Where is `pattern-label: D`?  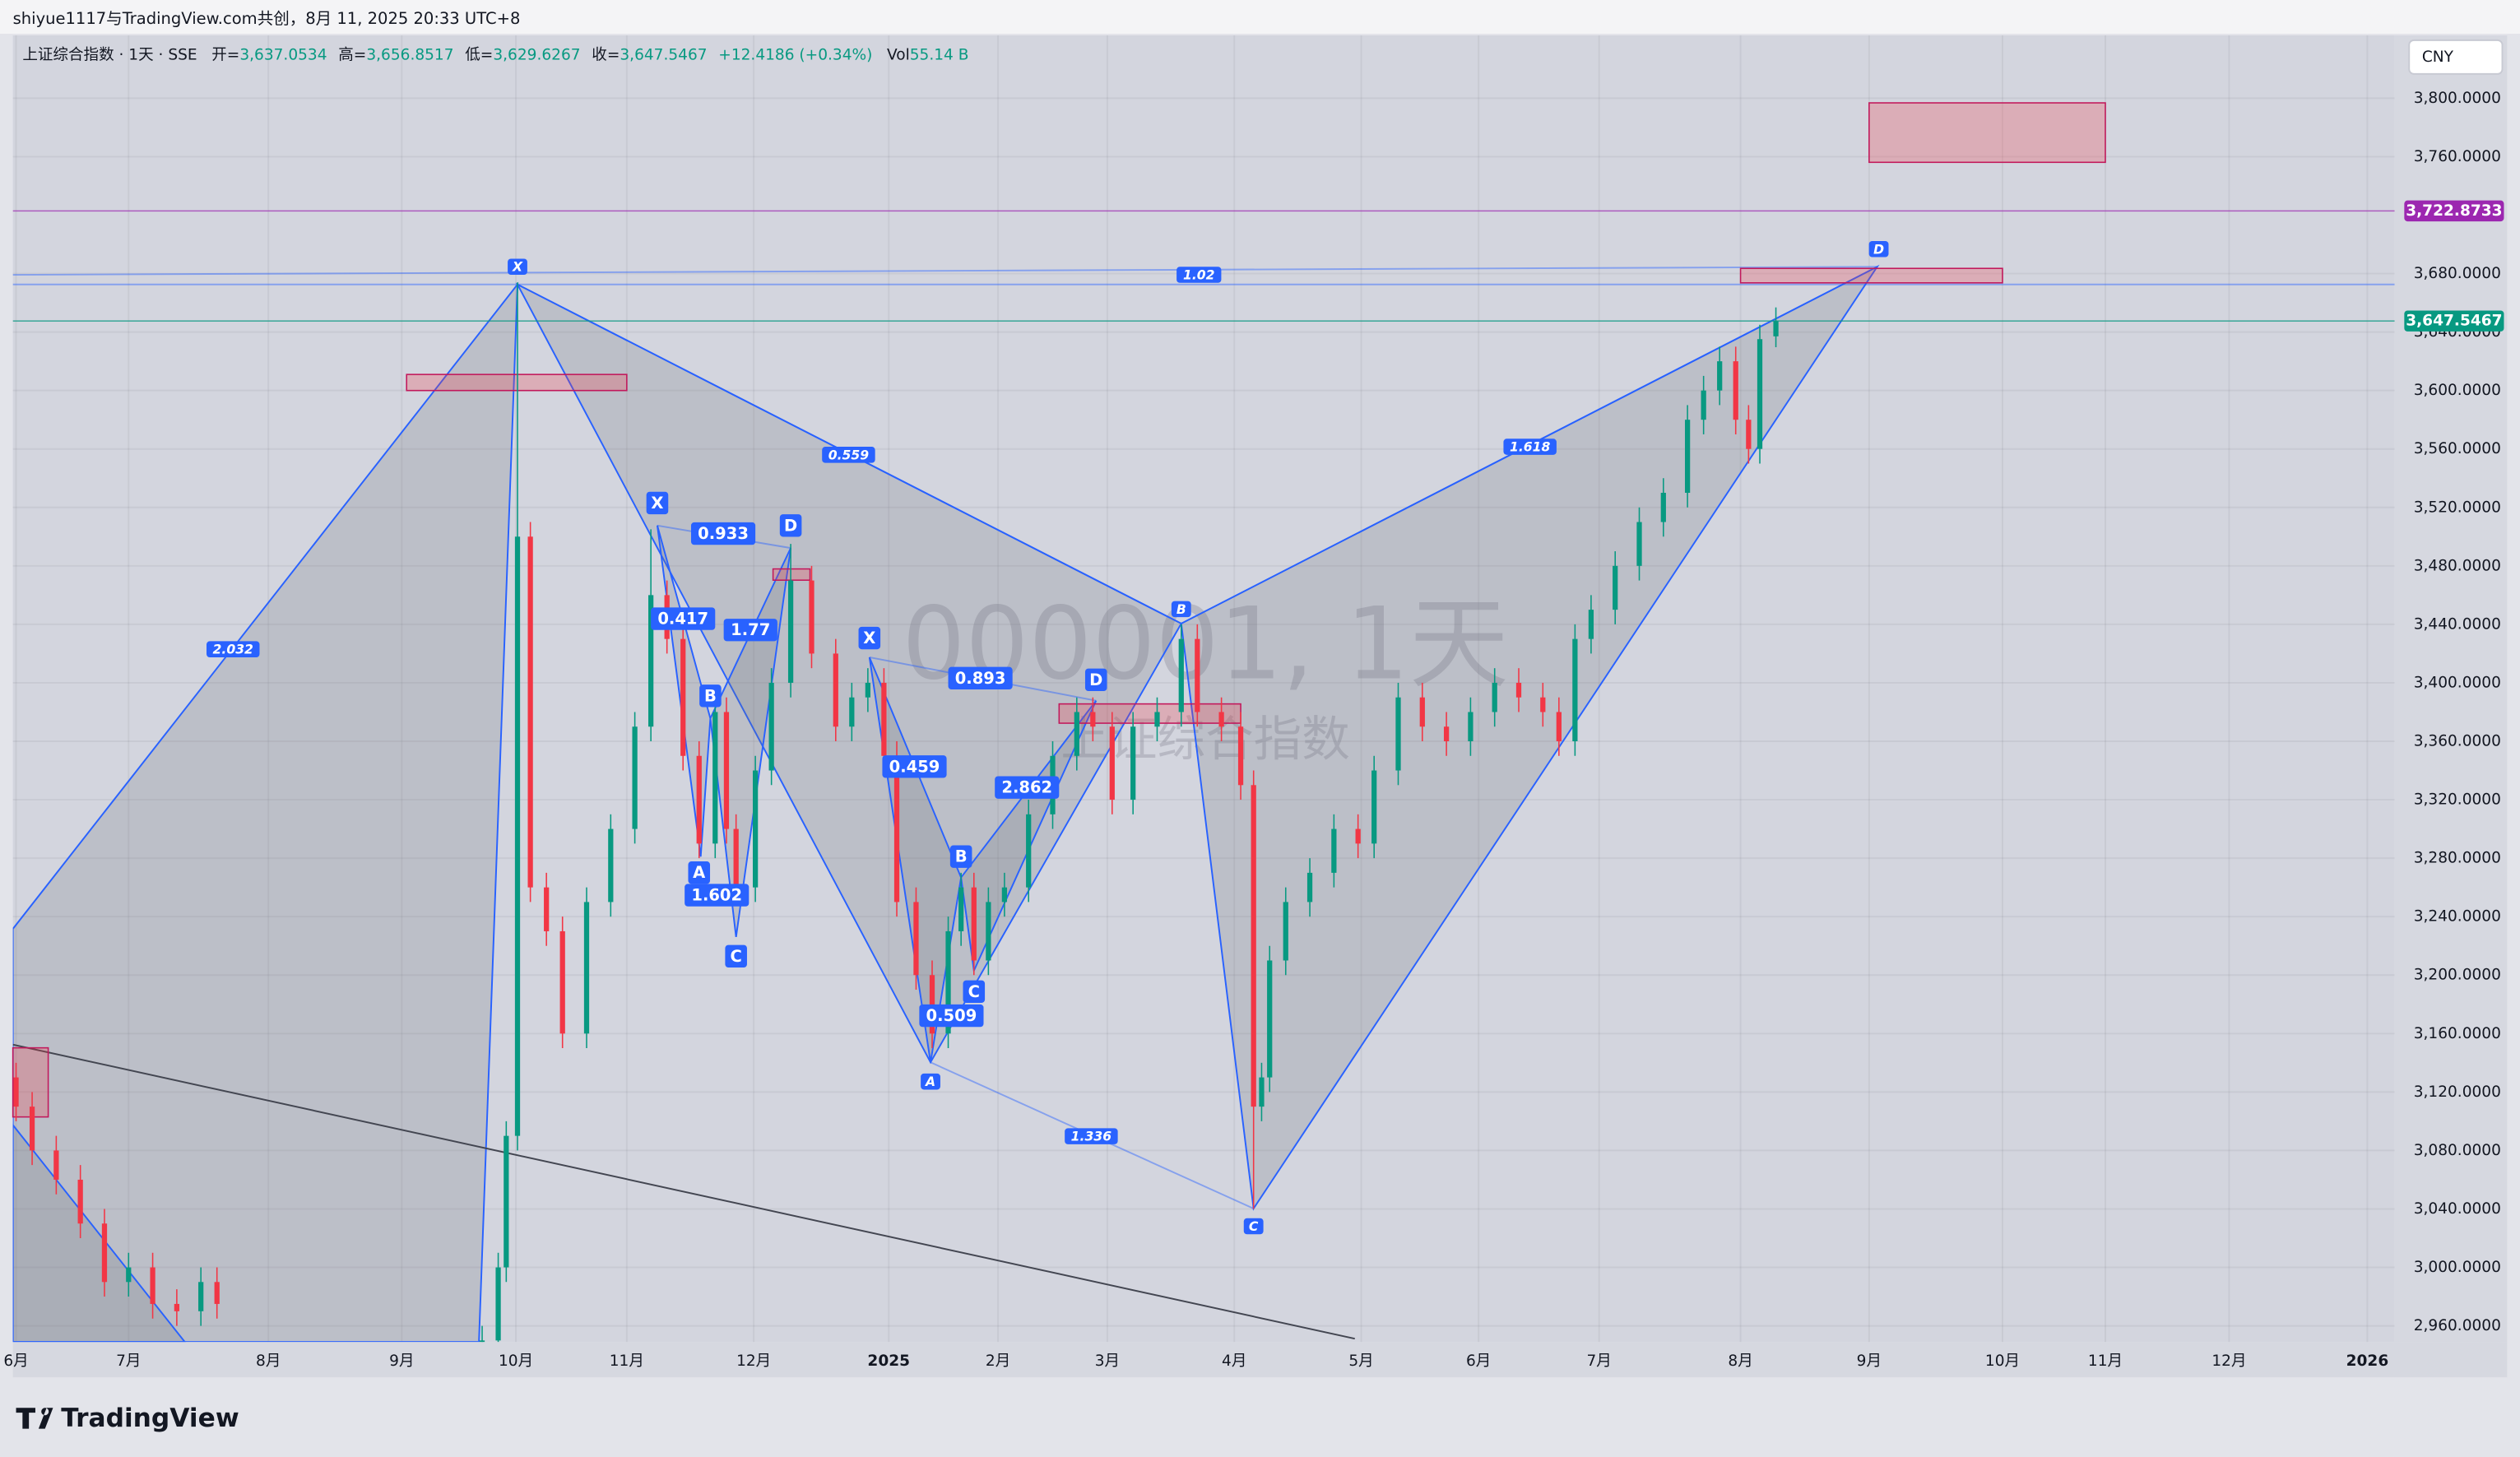 pattern-label: D is located at coordinates (790, 525).